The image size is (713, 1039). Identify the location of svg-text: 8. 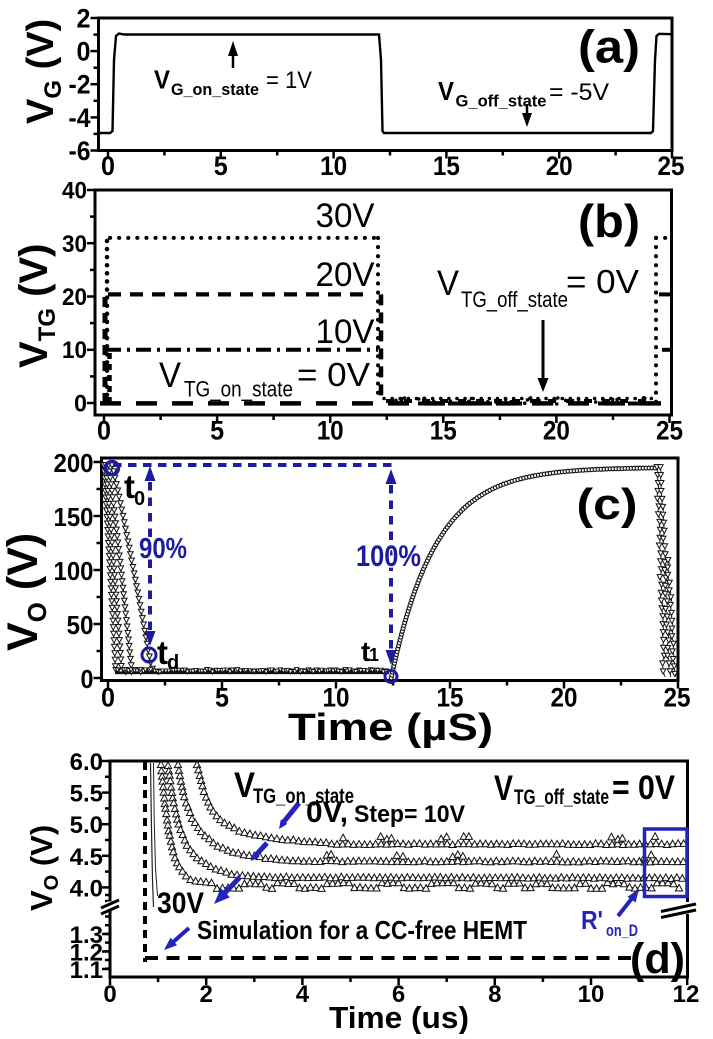
(494, 994).